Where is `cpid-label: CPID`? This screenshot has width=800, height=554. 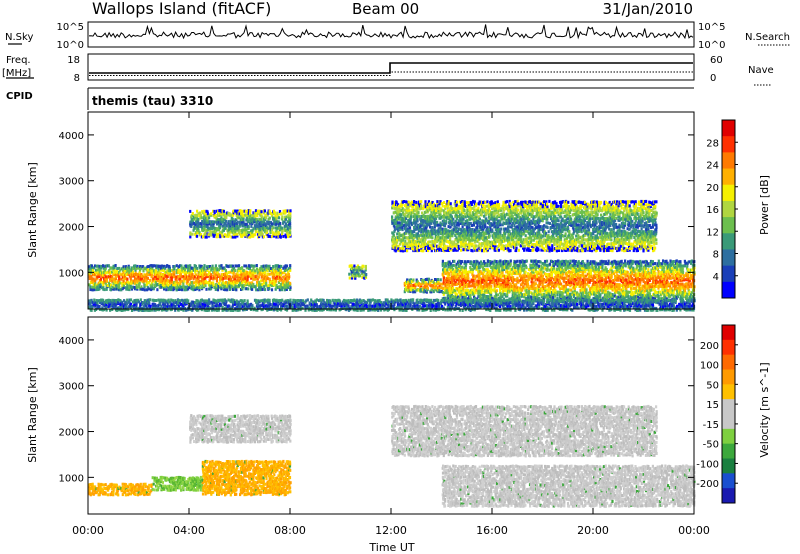
cpid-label: CPID is located at coordinates (19, 96).